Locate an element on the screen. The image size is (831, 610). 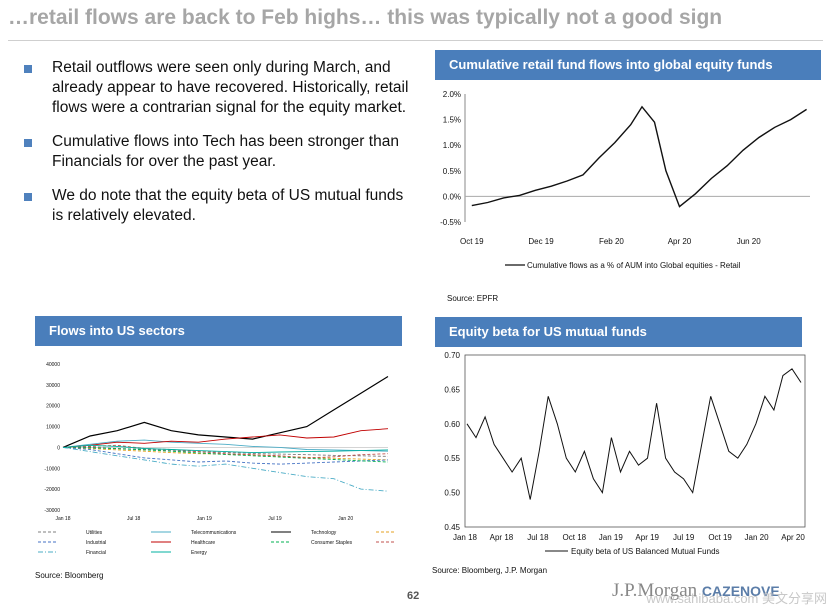
legend-label: Telecommunications is located at coordinates (214, 533).